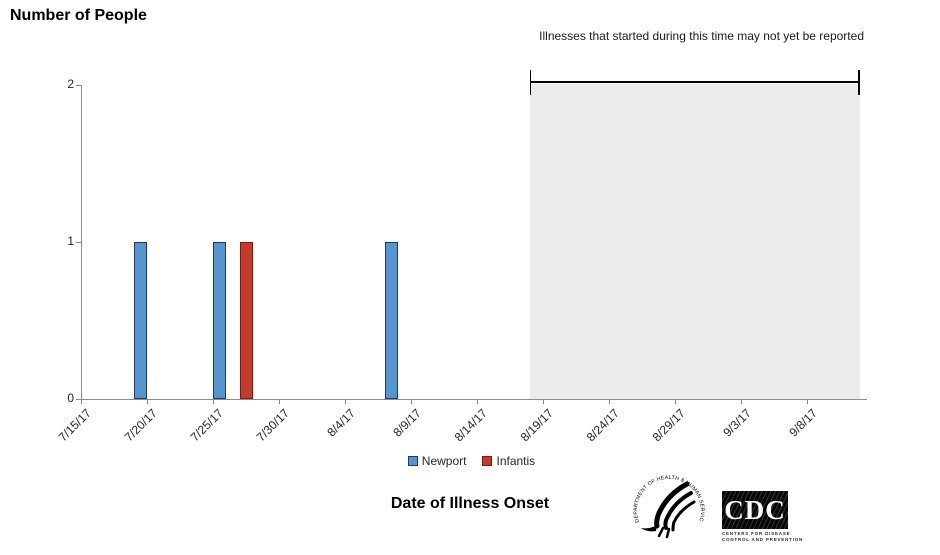  Describe the element at coordinates (412, 461) in the screenshot. I see `legend-swatch-newport` at that location.